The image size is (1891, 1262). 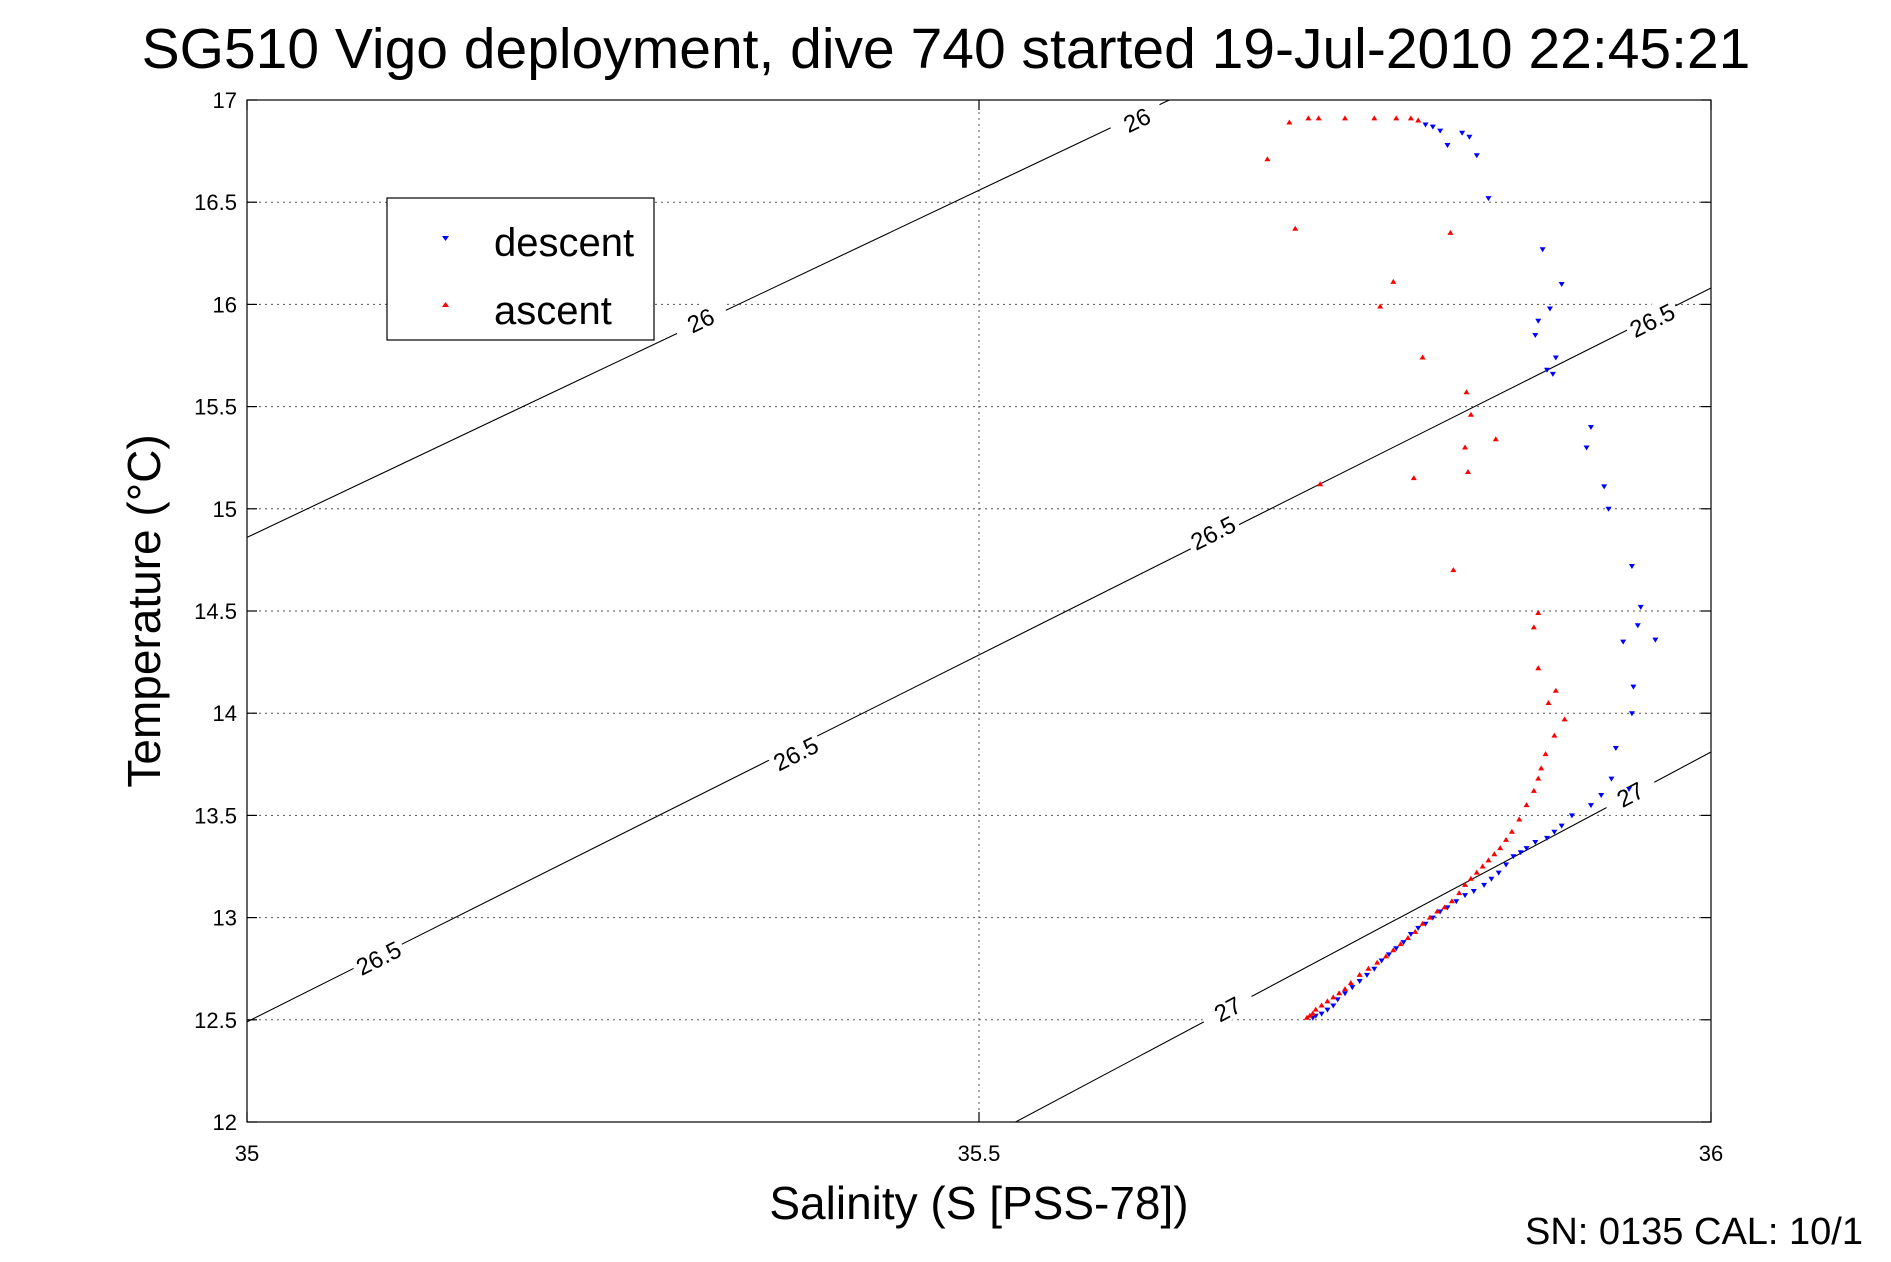 What do you see at coordinates (215, 611) in the screenshot?
I see `y-tick-label: 14.5` at bounding box center [215, 611].